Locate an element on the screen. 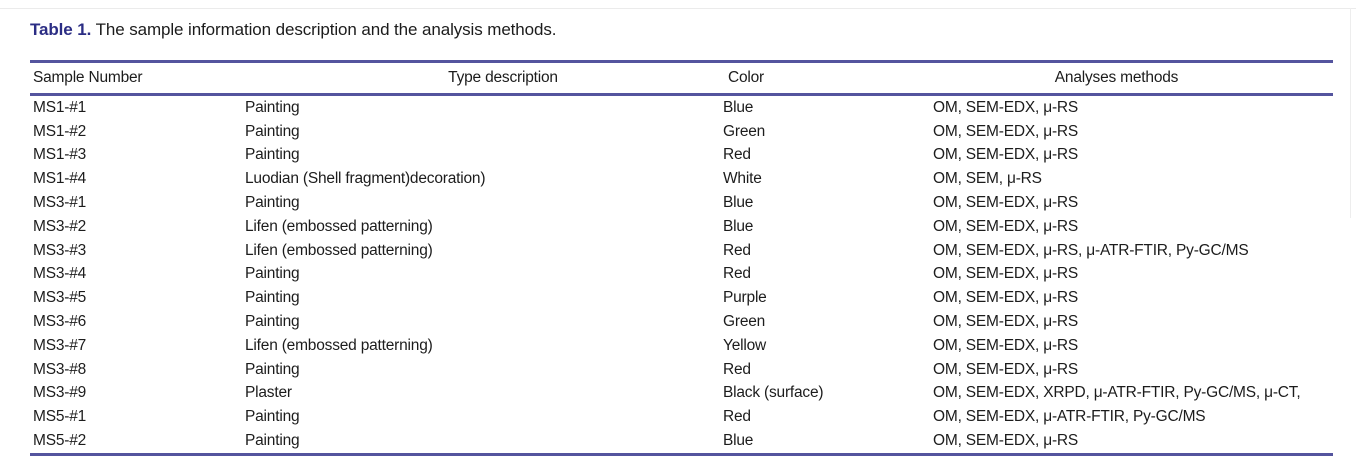 The image size is (1356, 474). cell-sample-number: MS3-#7 is located at coordinates (60, 345).